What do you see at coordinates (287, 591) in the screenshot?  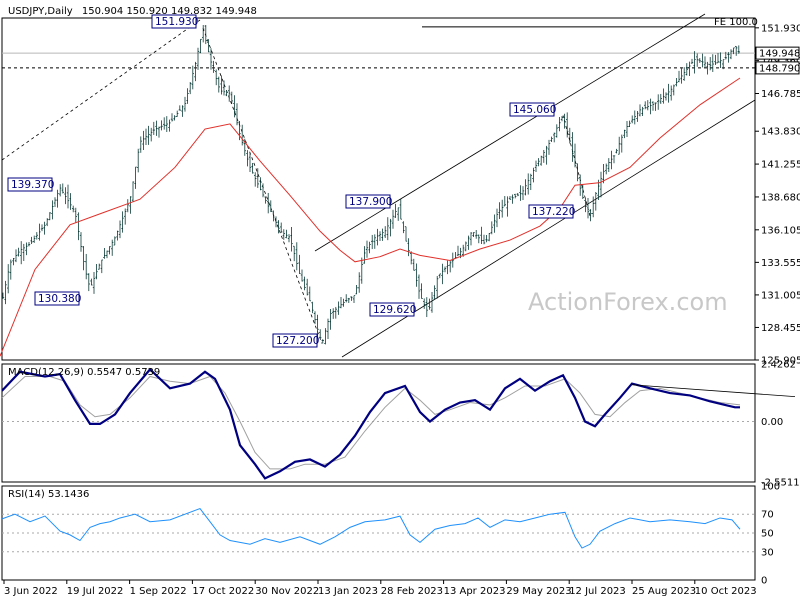 I see `x-tick-label: 30 Nov 2022` at bounding box center [287, 591].